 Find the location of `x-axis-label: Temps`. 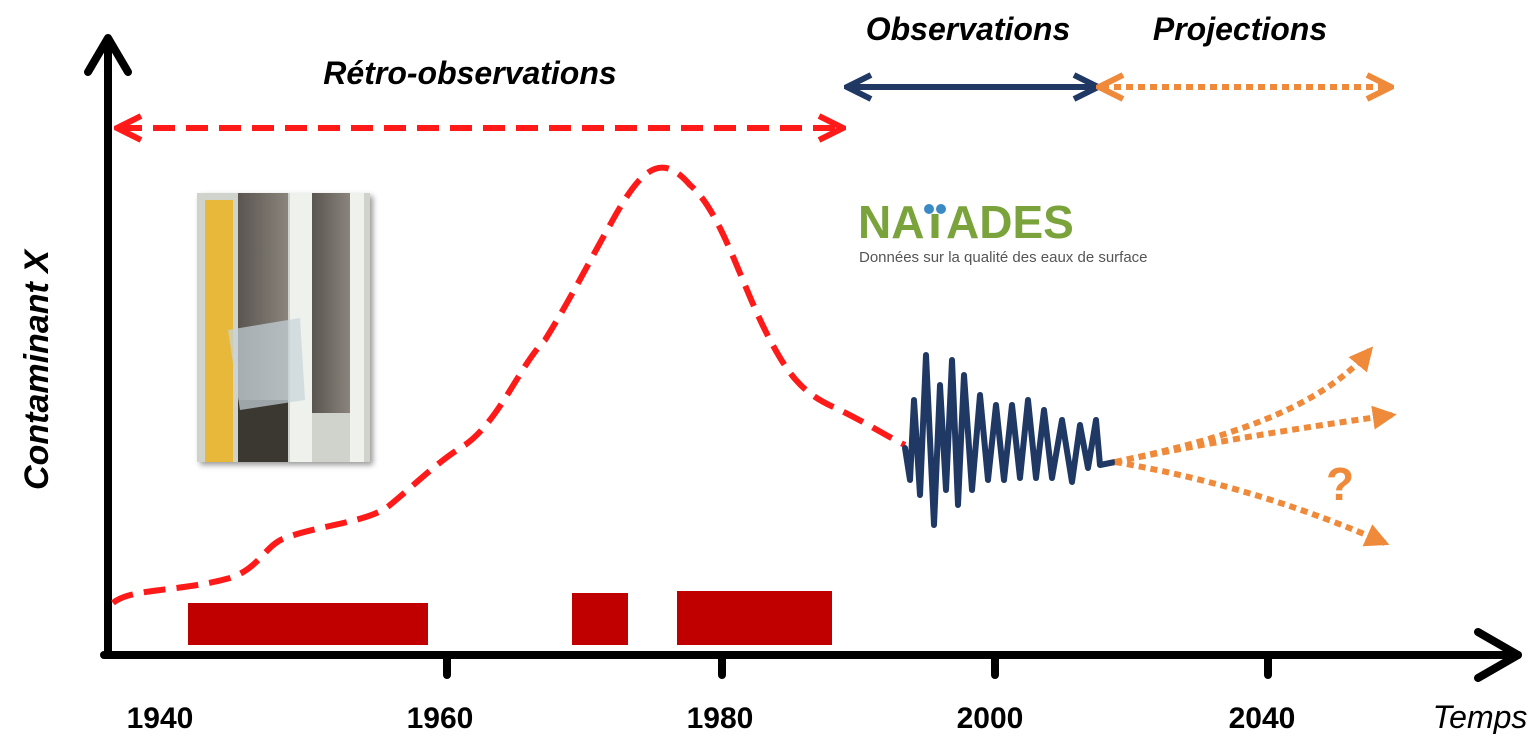

x-axis-label: Temps is located at coordinates (1480, 716).